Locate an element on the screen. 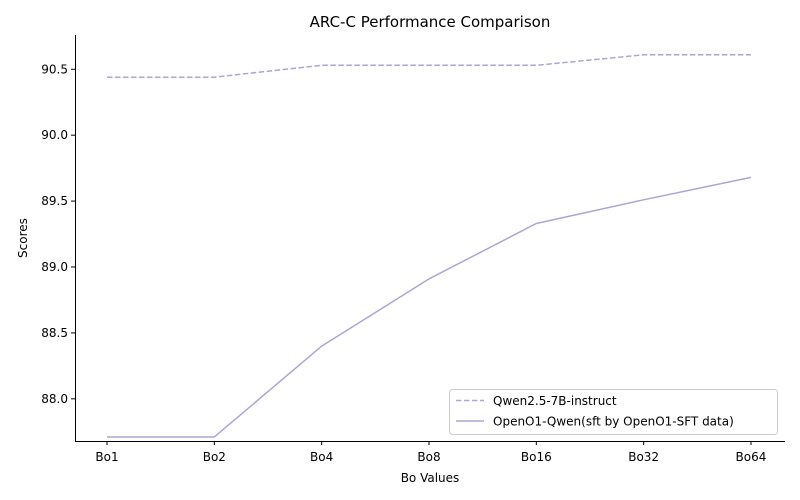 The image size is (800, 500). legend-label-qwen: Qwen2.5-7B-instruct is located at coordinates (555, 401).